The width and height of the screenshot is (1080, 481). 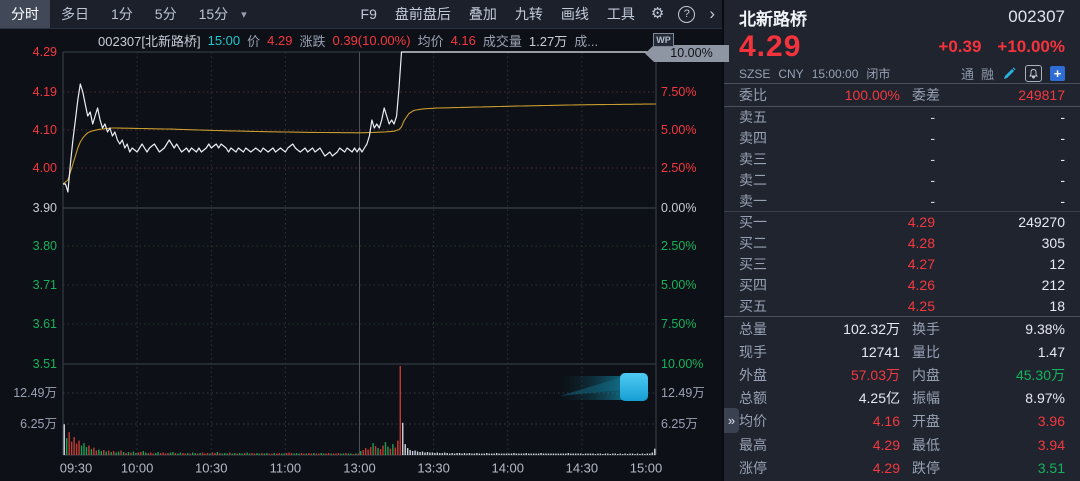 What do you see at coordinates (682, 364) in the screenshot?
I see `percent-axis-label: 10.00%` at bounding box center [682, 364].